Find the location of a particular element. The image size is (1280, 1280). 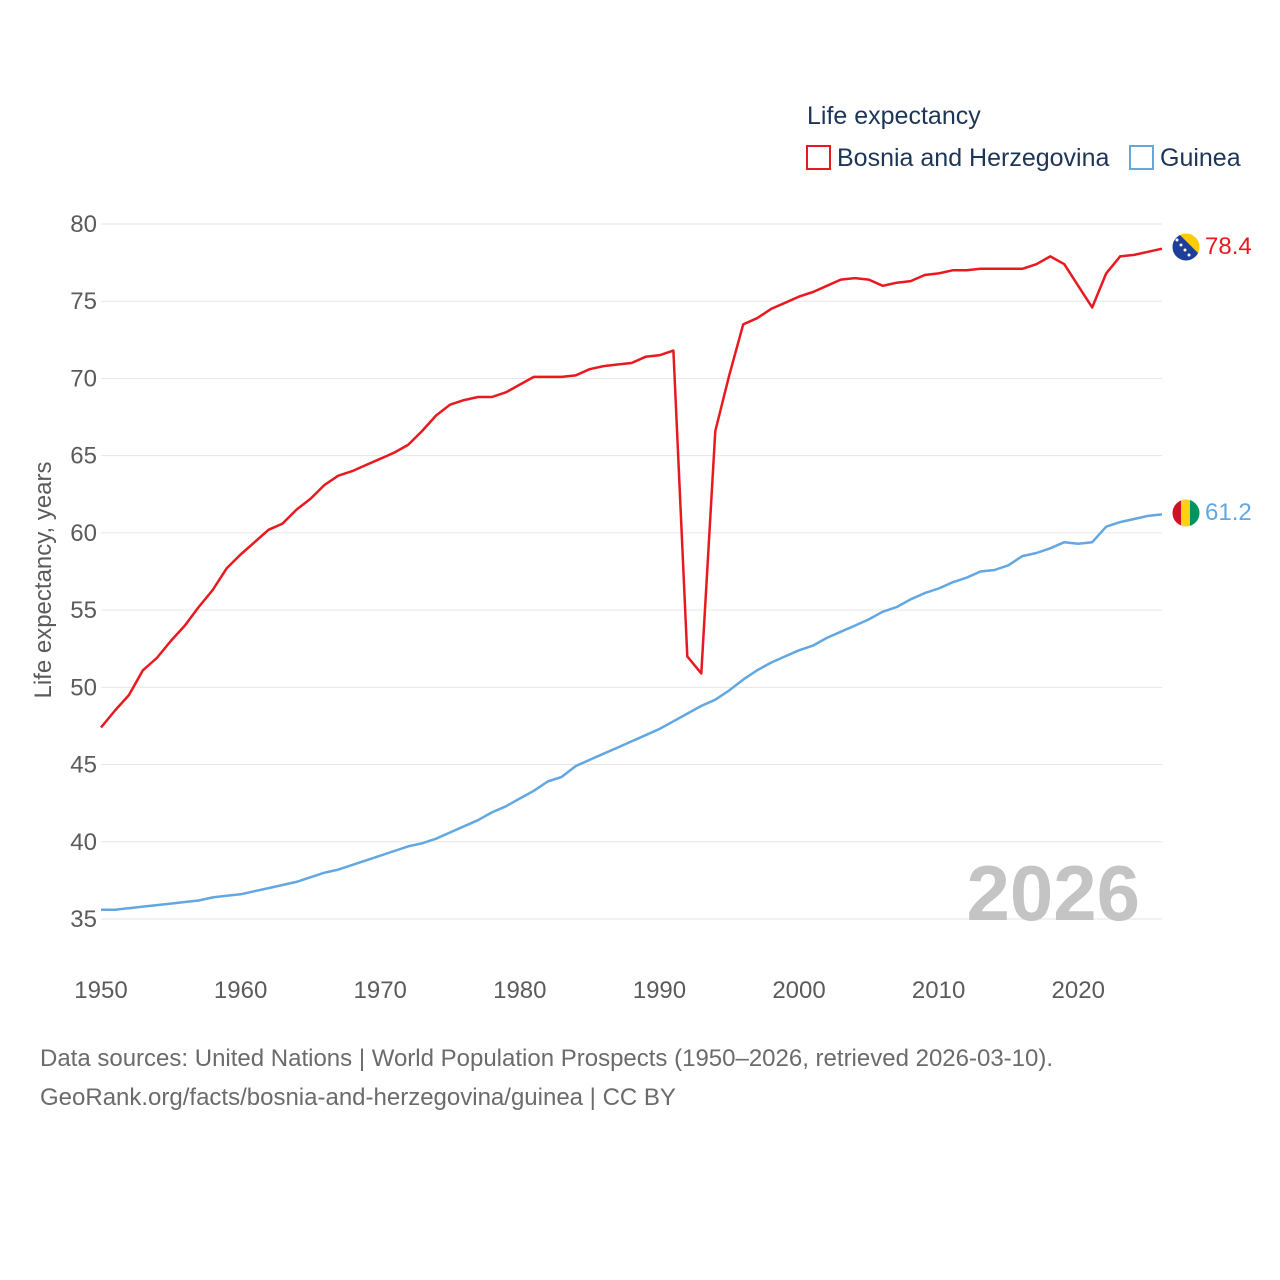

y-tick-label: 55 is located at coordinates (83, 610).